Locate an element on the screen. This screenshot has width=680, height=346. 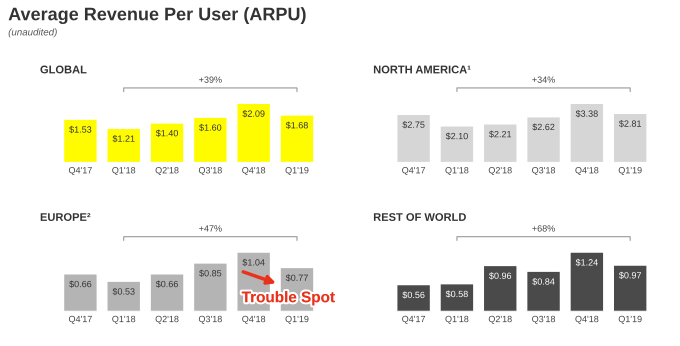
data-label: $2.62 is located at coordinates (543, 127).